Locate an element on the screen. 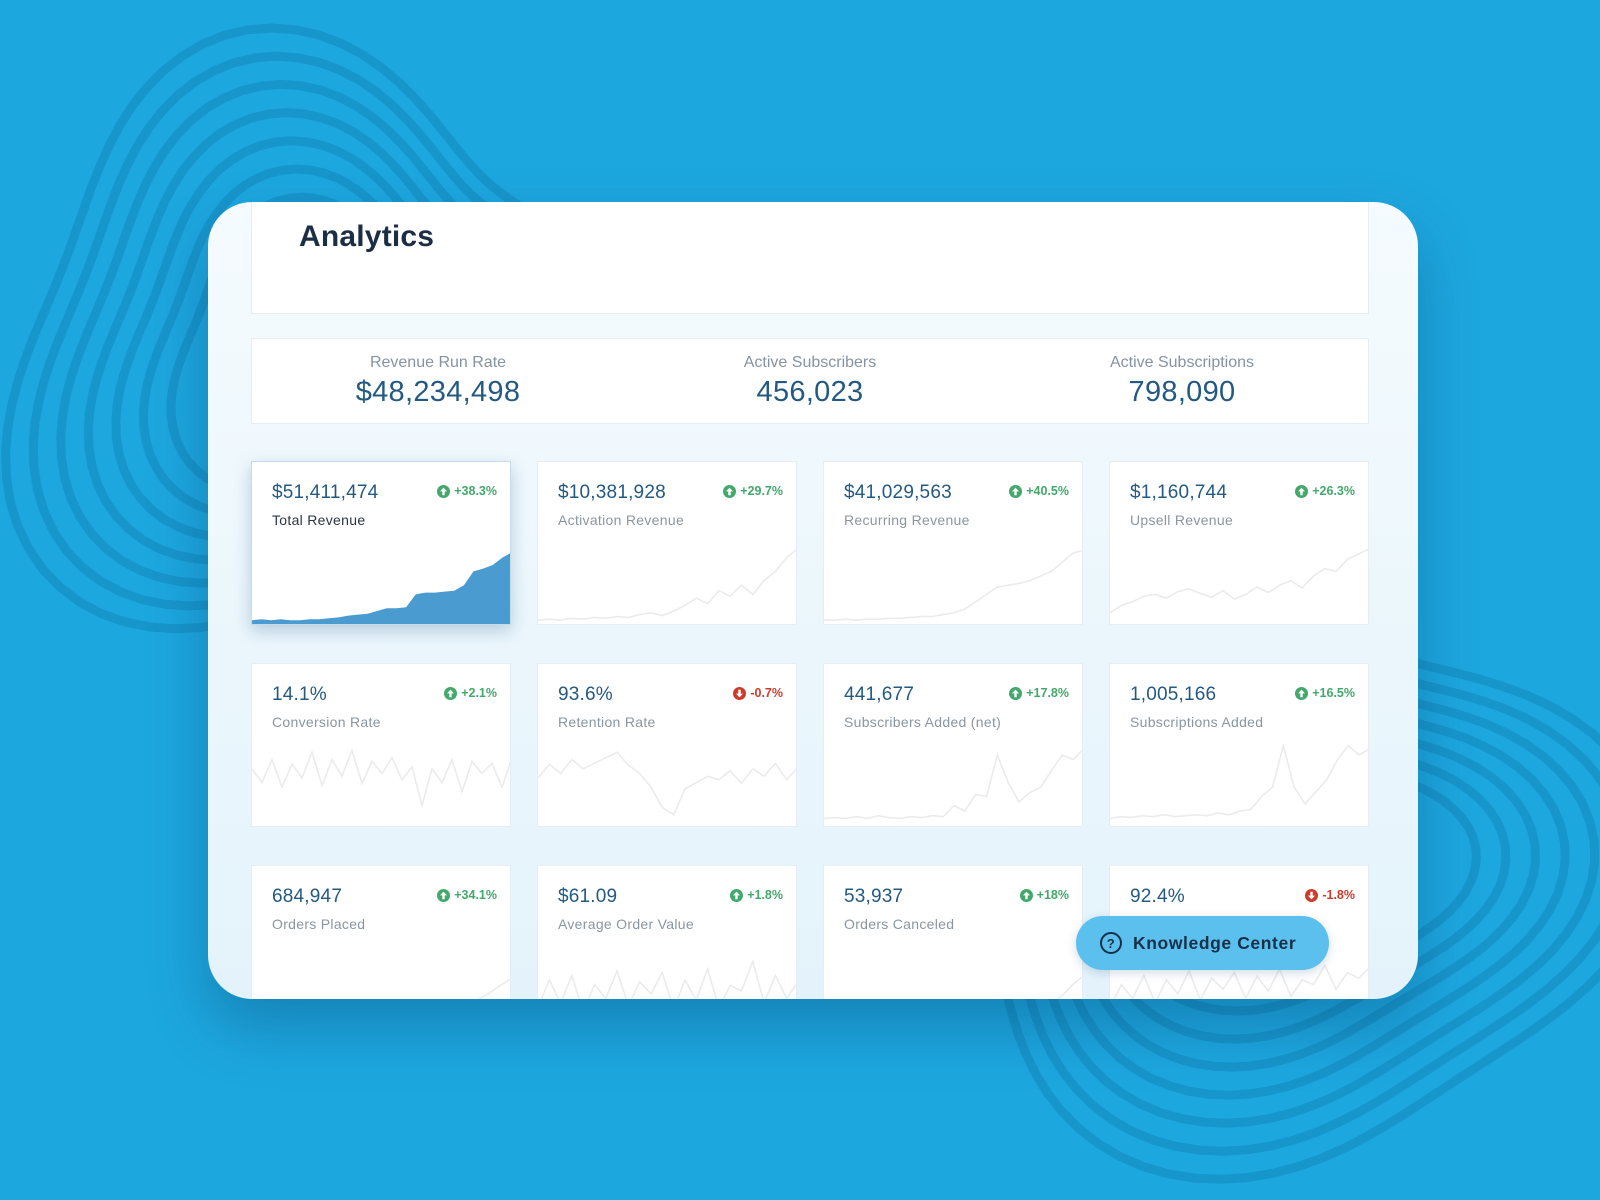 Image resolution: width=1600 pixels, height=1200 pixels. metric-change-value: +16.5% is located at coordinates (1333, 693).